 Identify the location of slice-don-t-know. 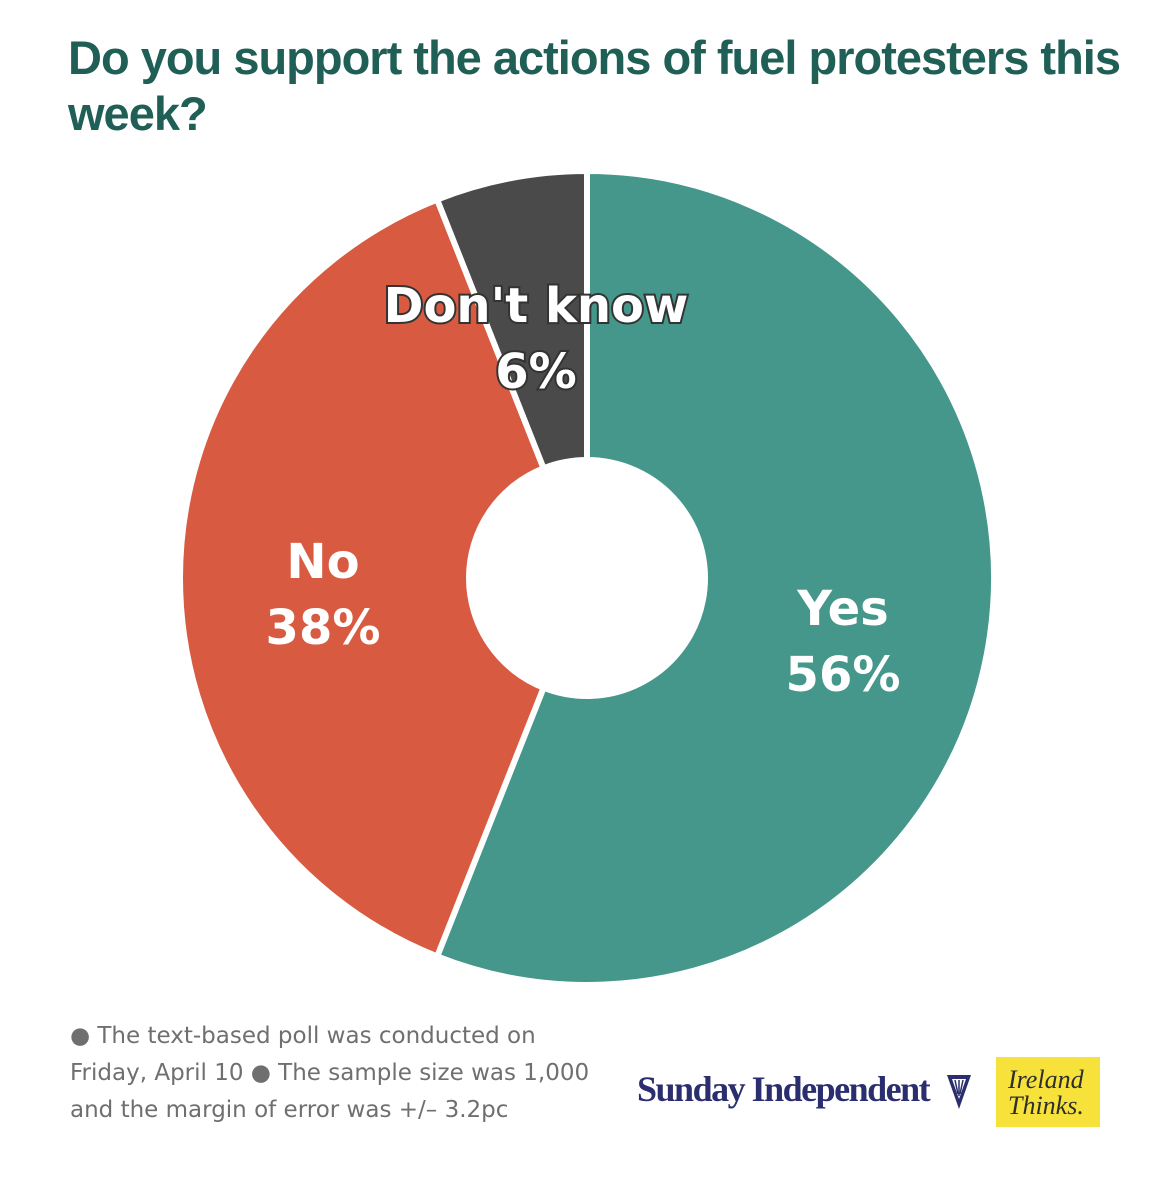
(512, 320).